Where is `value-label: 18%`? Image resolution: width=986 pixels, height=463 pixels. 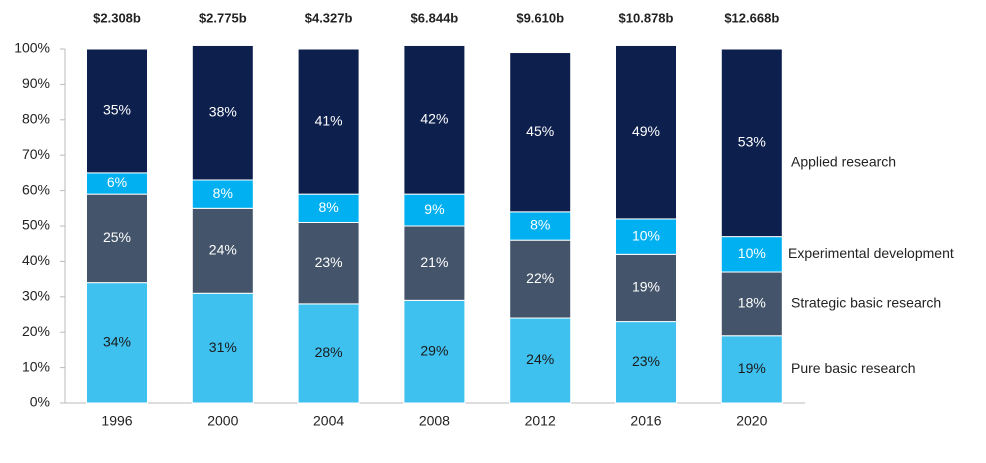 value-label: 18% is located at coordinates (752, 303).